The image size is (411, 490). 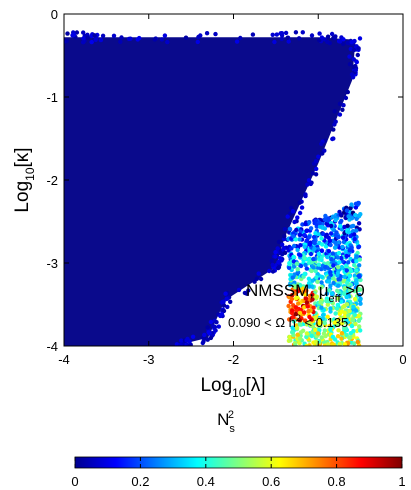 What do you see at coordinates (52, 180) in the screenshot?
I see `y-tick-label: -2` at bounding box center [52, 180].